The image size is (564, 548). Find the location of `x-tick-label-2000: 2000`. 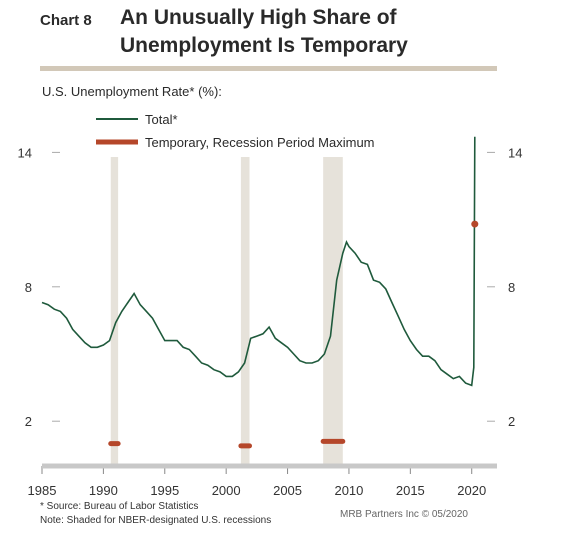

x-tick-label-2000: 2000 is located at coordinates (226, 490).